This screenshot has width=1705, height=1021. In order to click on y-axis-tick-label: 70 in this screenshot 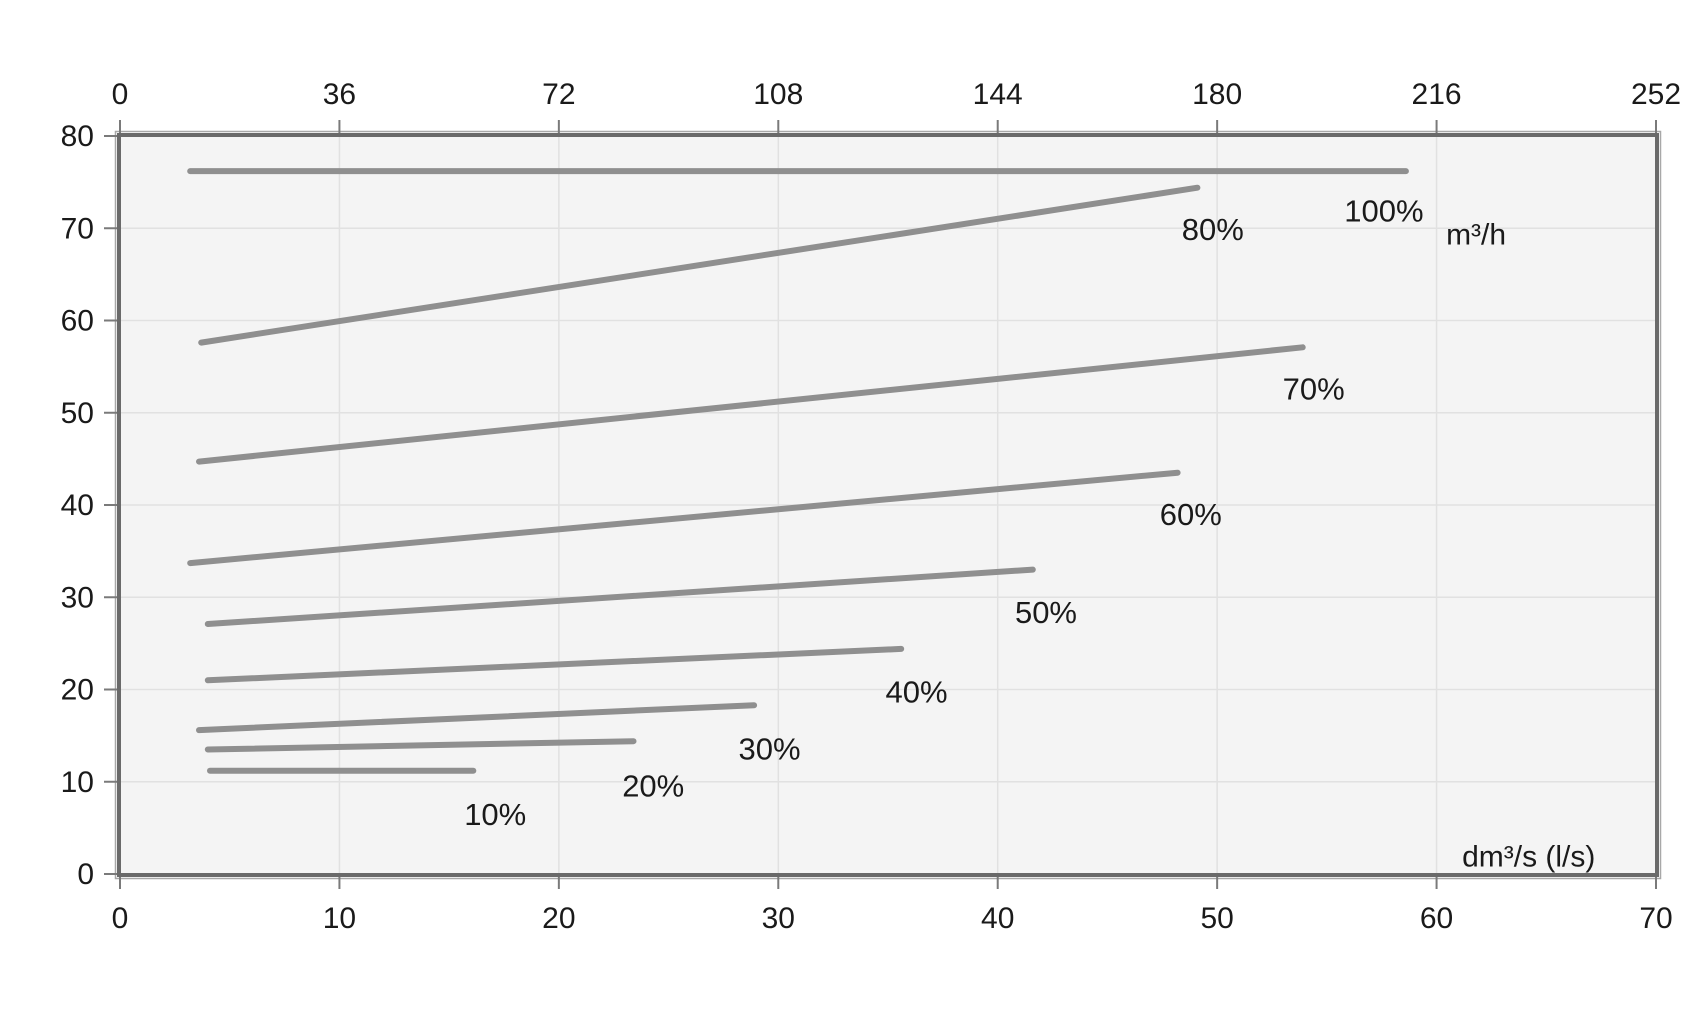, I will do `click(77, 228)`.